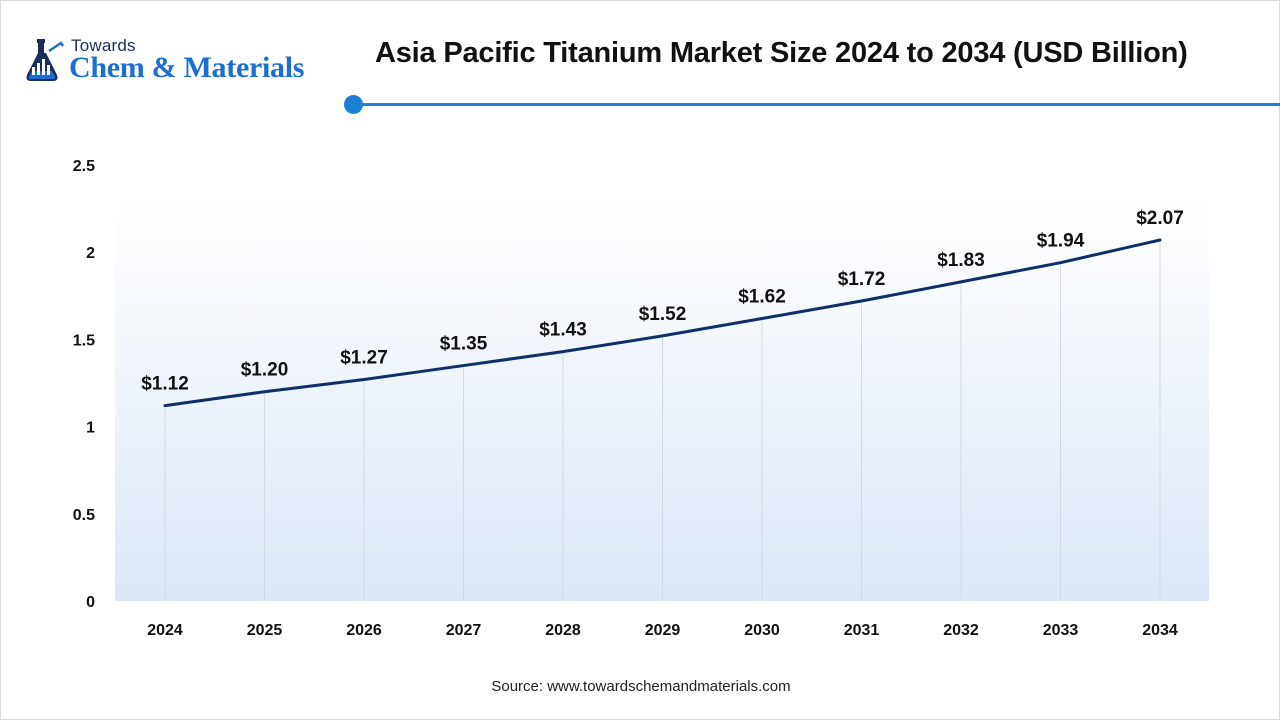 This screenshot has width=1280, height=720. Describe the element at coordinates (265, 370) in the screenshot. I see `data-label: $1.20` at that location.